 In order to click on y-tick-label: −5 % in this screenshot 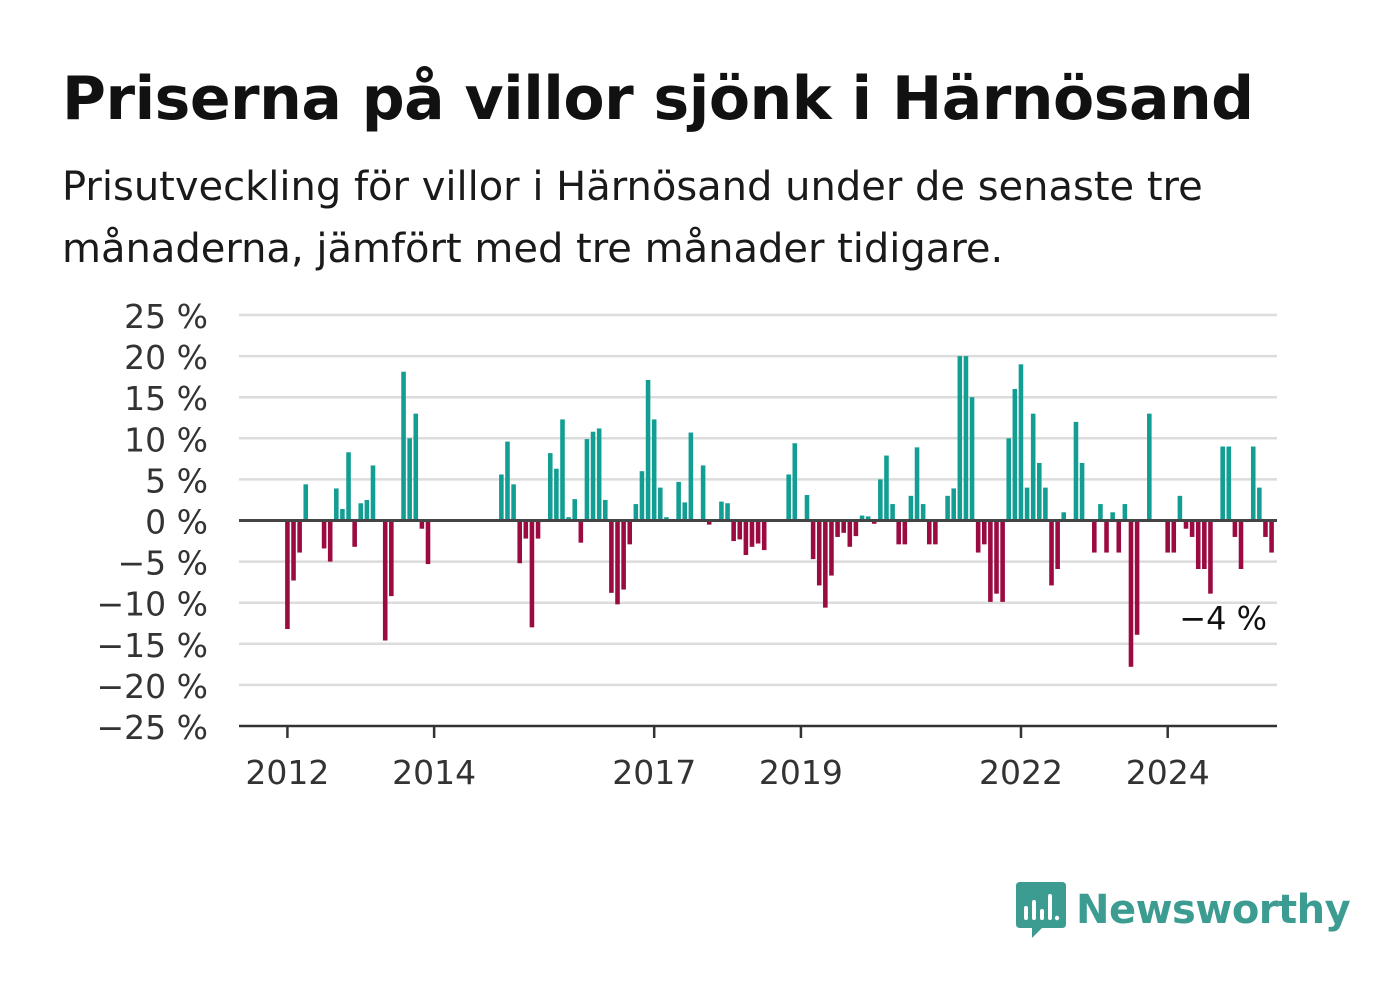, I will do `click(163, 563)`.